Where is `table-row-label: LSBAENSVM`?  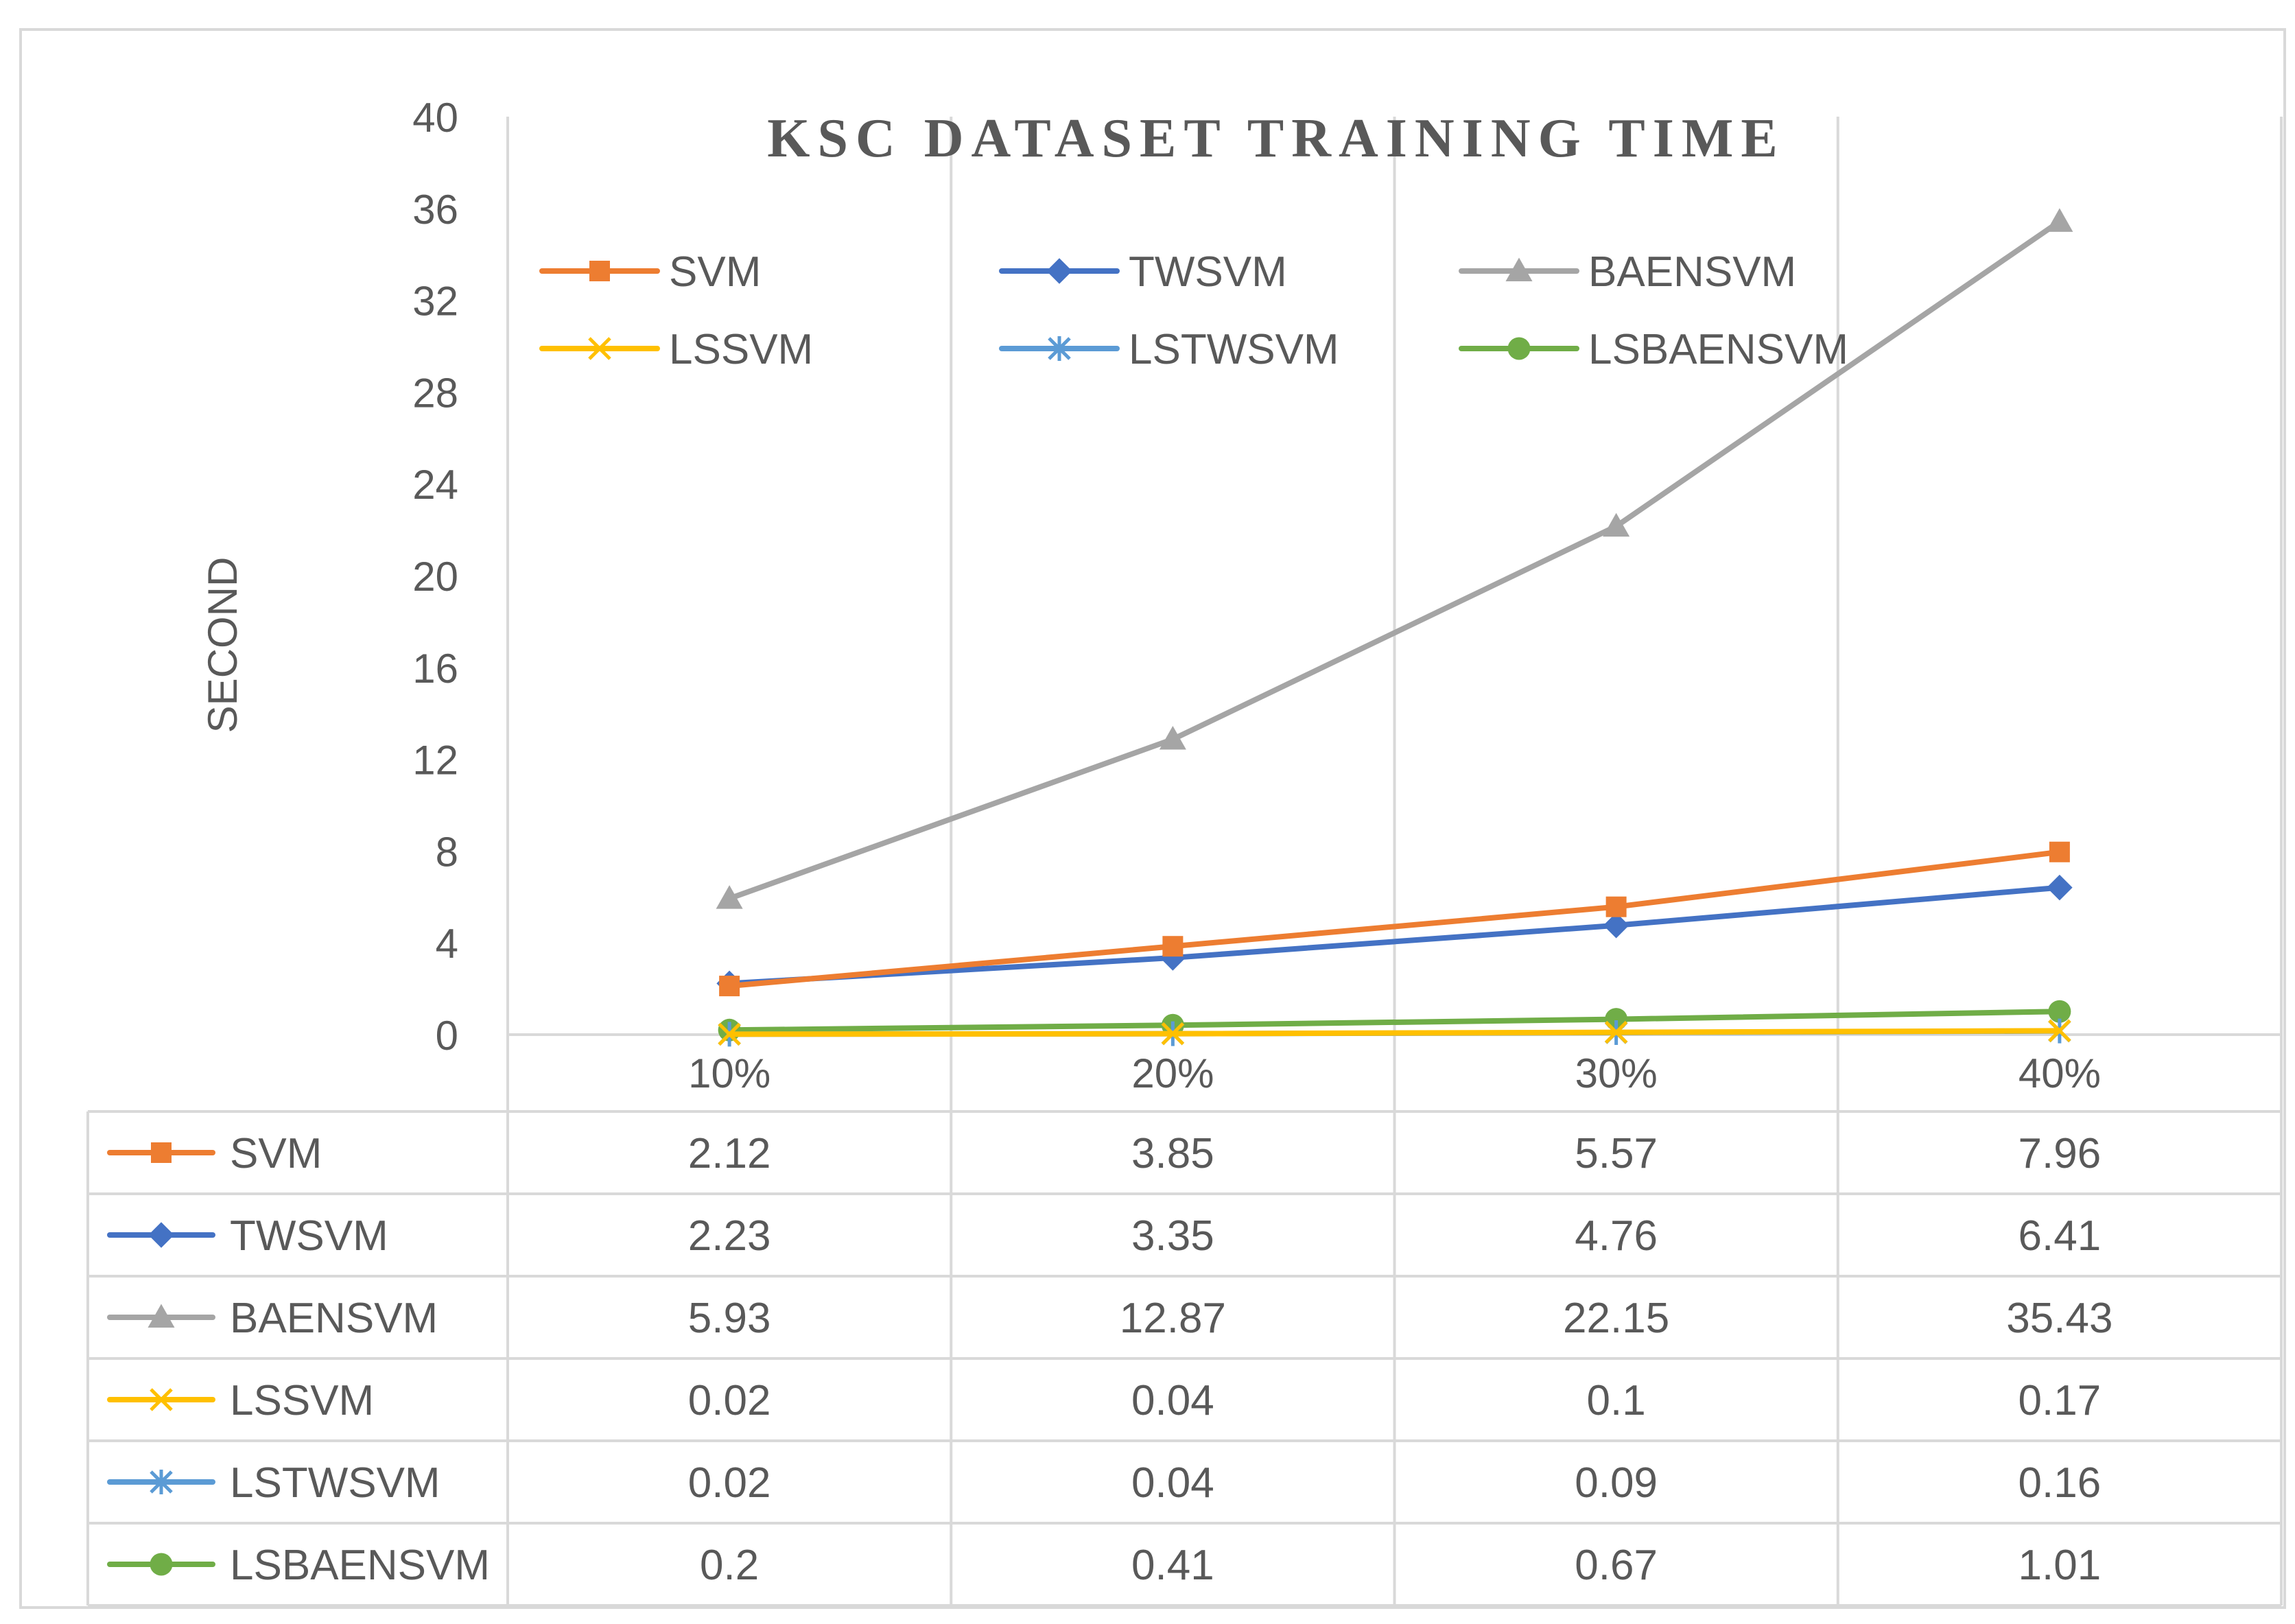
table-row-label: LSBAENSVM is located at coordinates (360, 1565).